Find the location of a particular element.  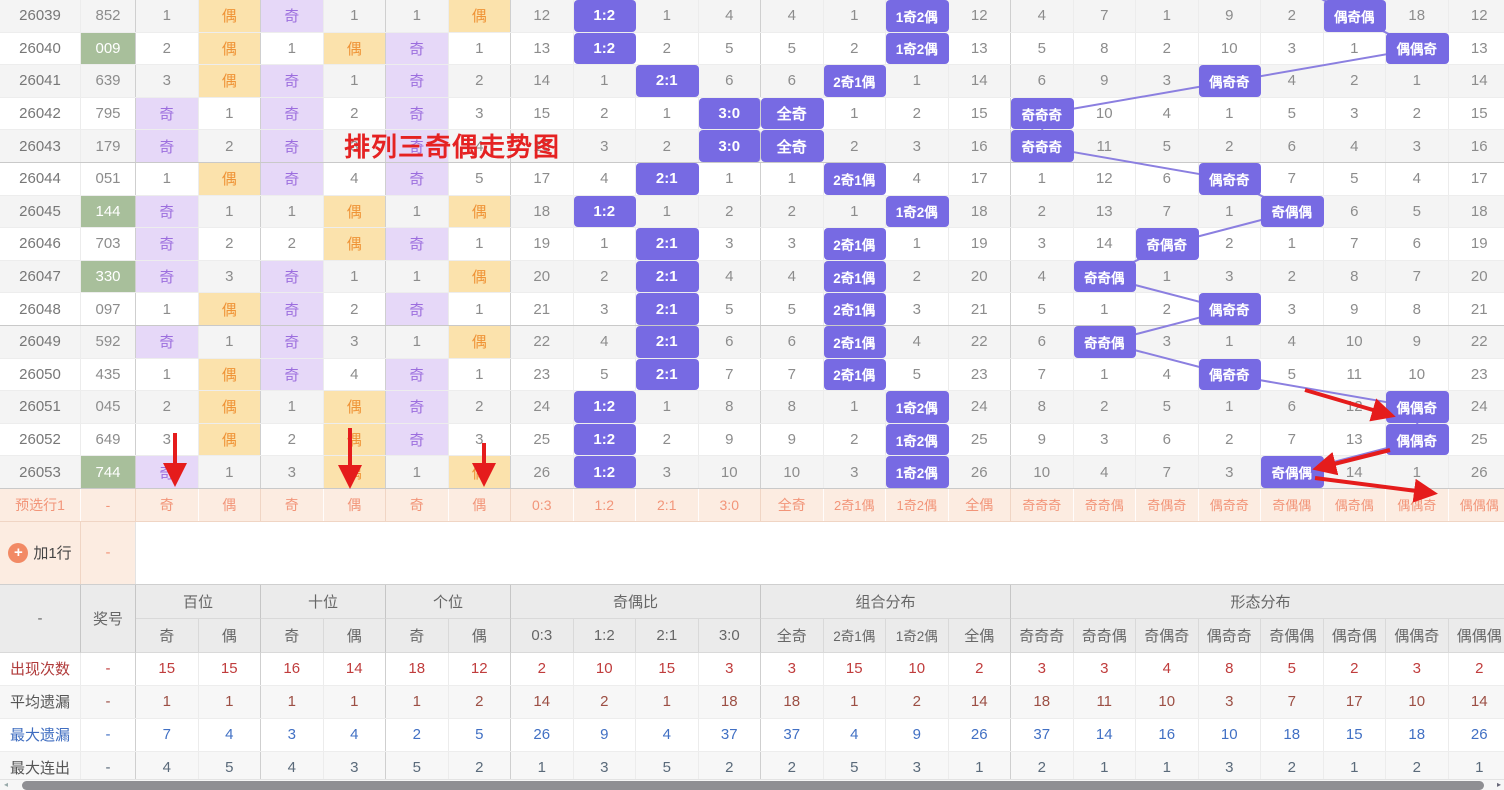

ratio-cell: 1 is located at coordinates (730, 178).